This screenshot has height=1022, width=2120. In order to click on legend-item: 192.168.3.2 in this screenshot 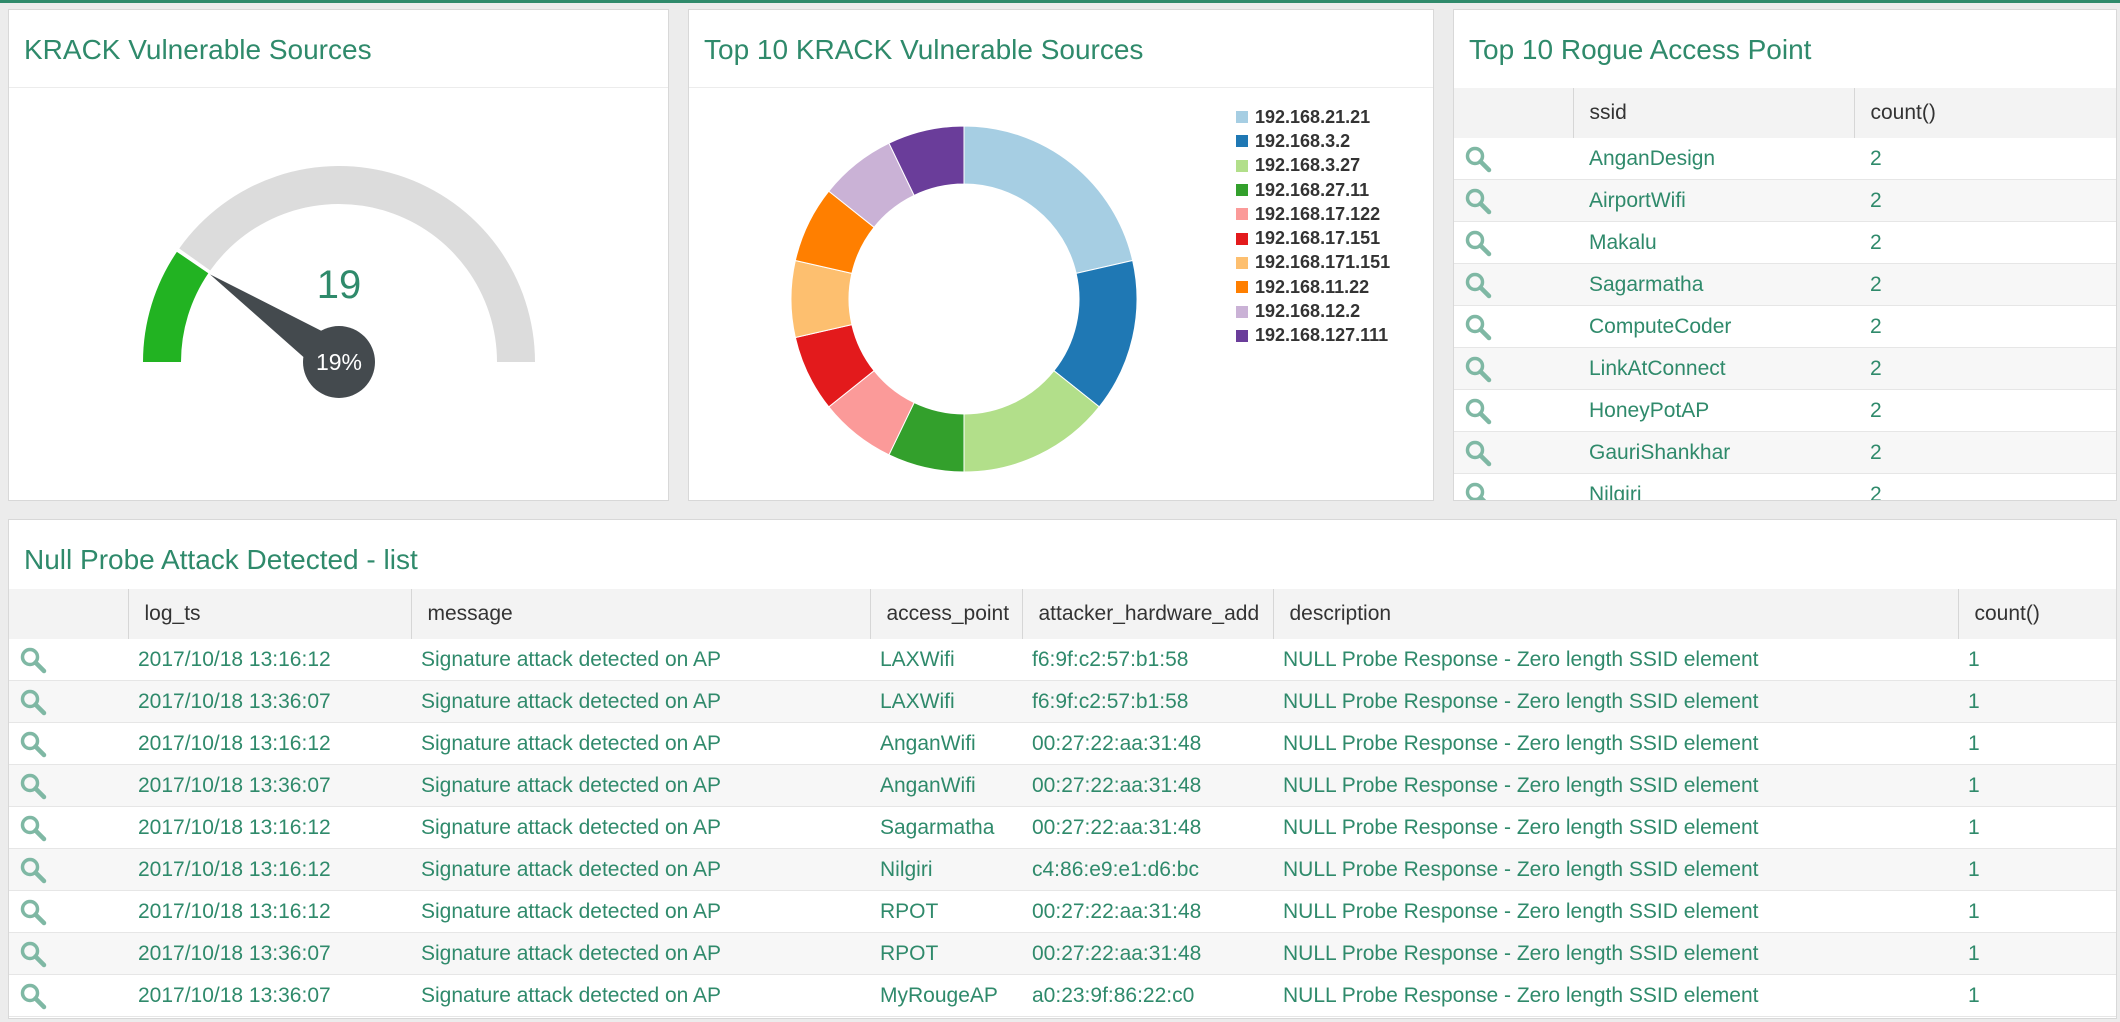, I will do `click(1313, 141)`.